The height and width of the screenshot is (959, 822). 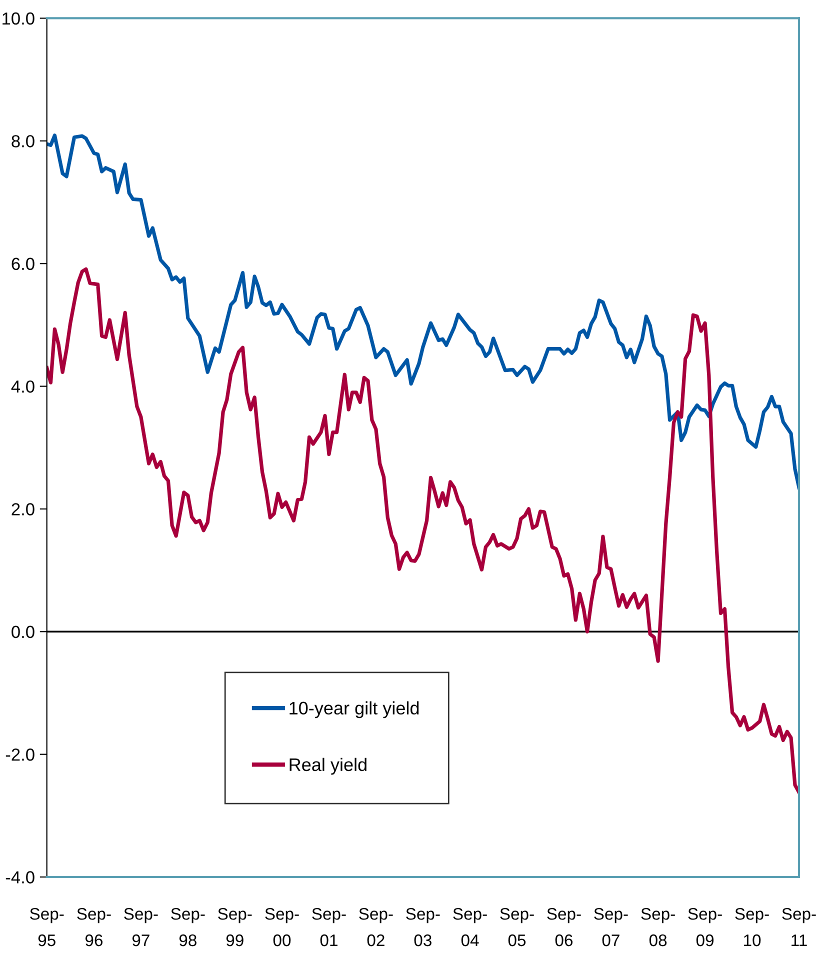 I want to click on x-tick-label: Sep- 10, so click(x=752, y=927).